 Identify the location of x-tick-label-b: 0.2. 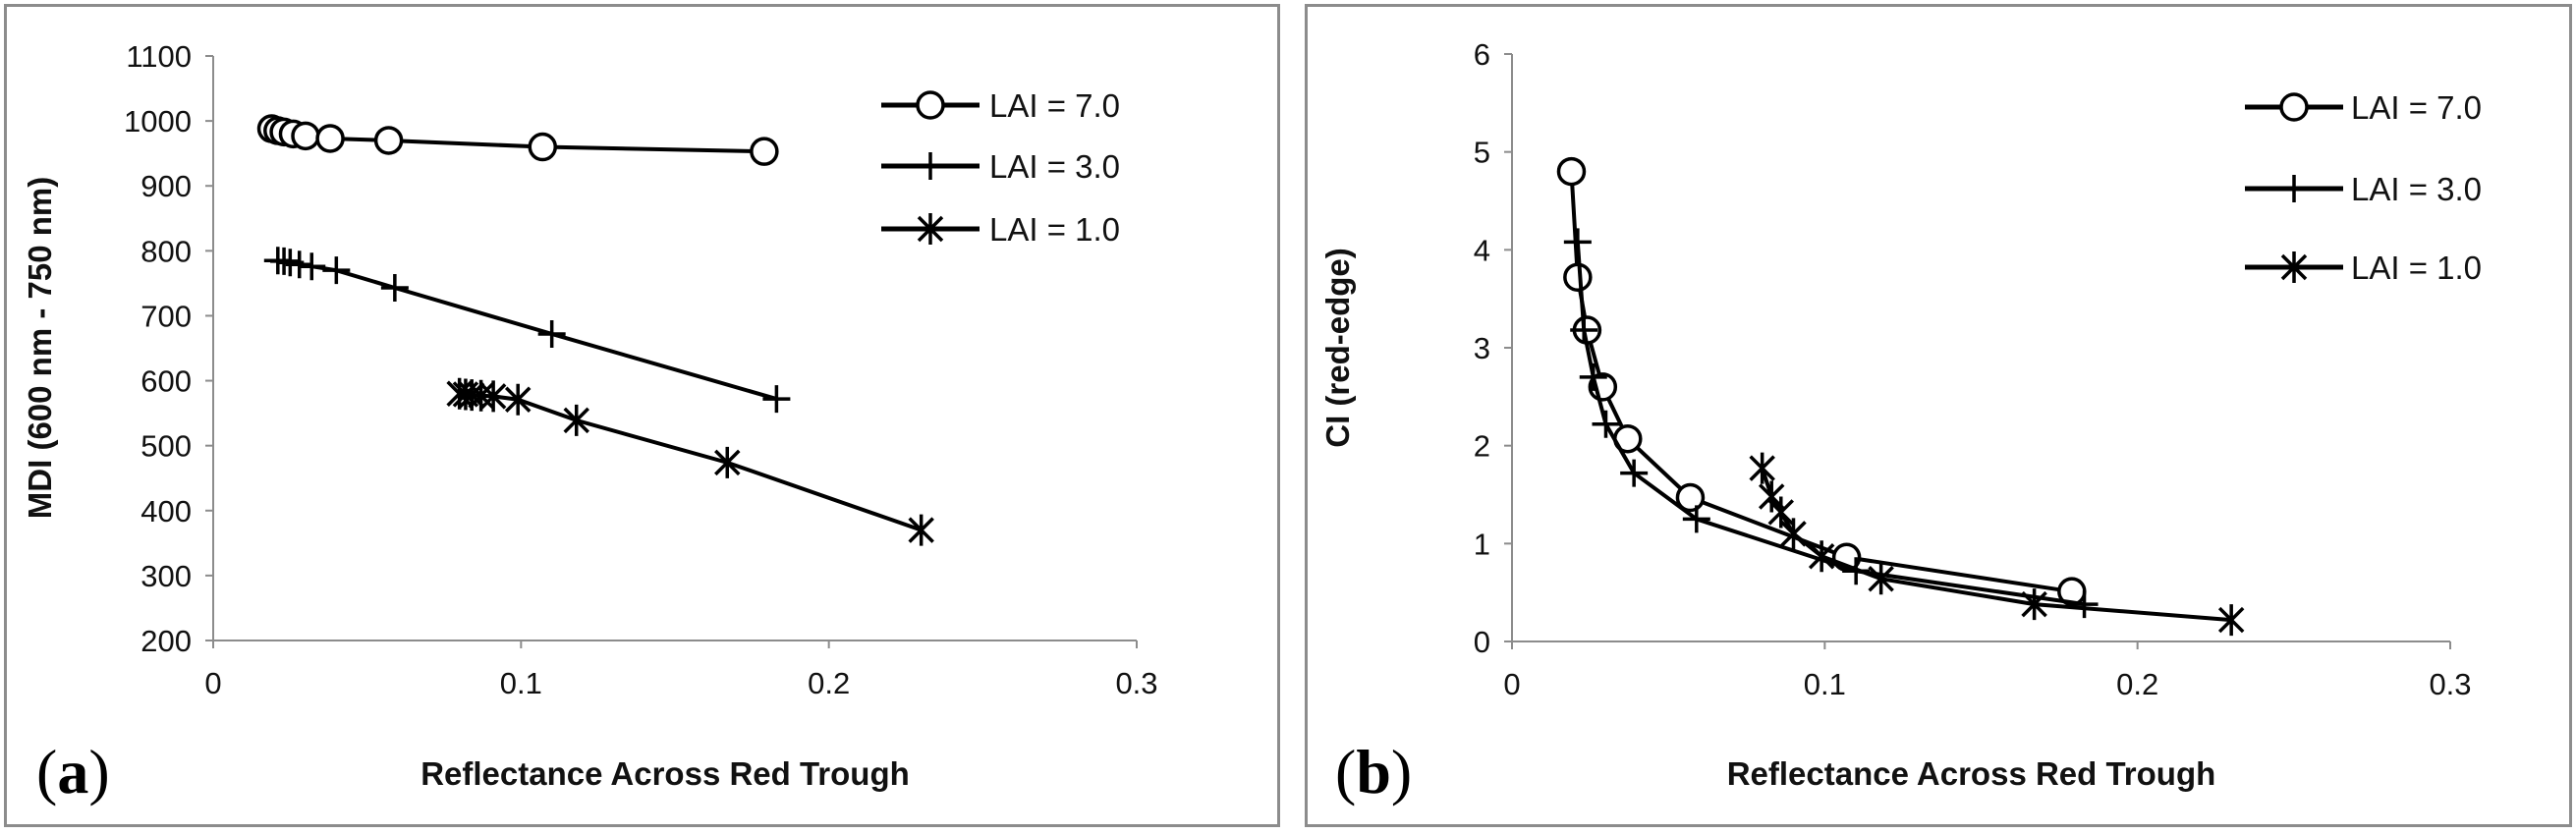
(2137, 684).